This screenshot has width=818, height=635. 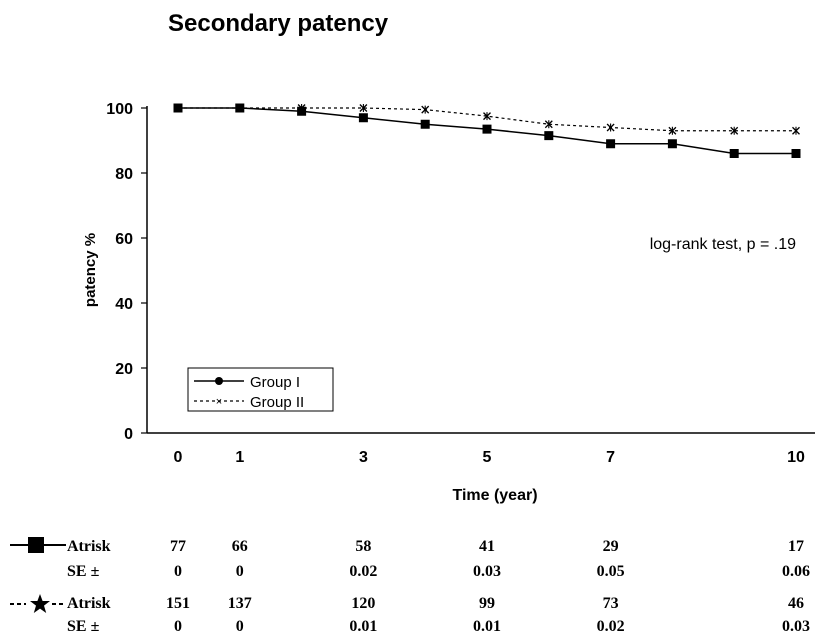 What do you see at coordinates (277, 402) in the screenshot?
I see `legend-label-group-2: Group II` at bounding box center [277, 402].